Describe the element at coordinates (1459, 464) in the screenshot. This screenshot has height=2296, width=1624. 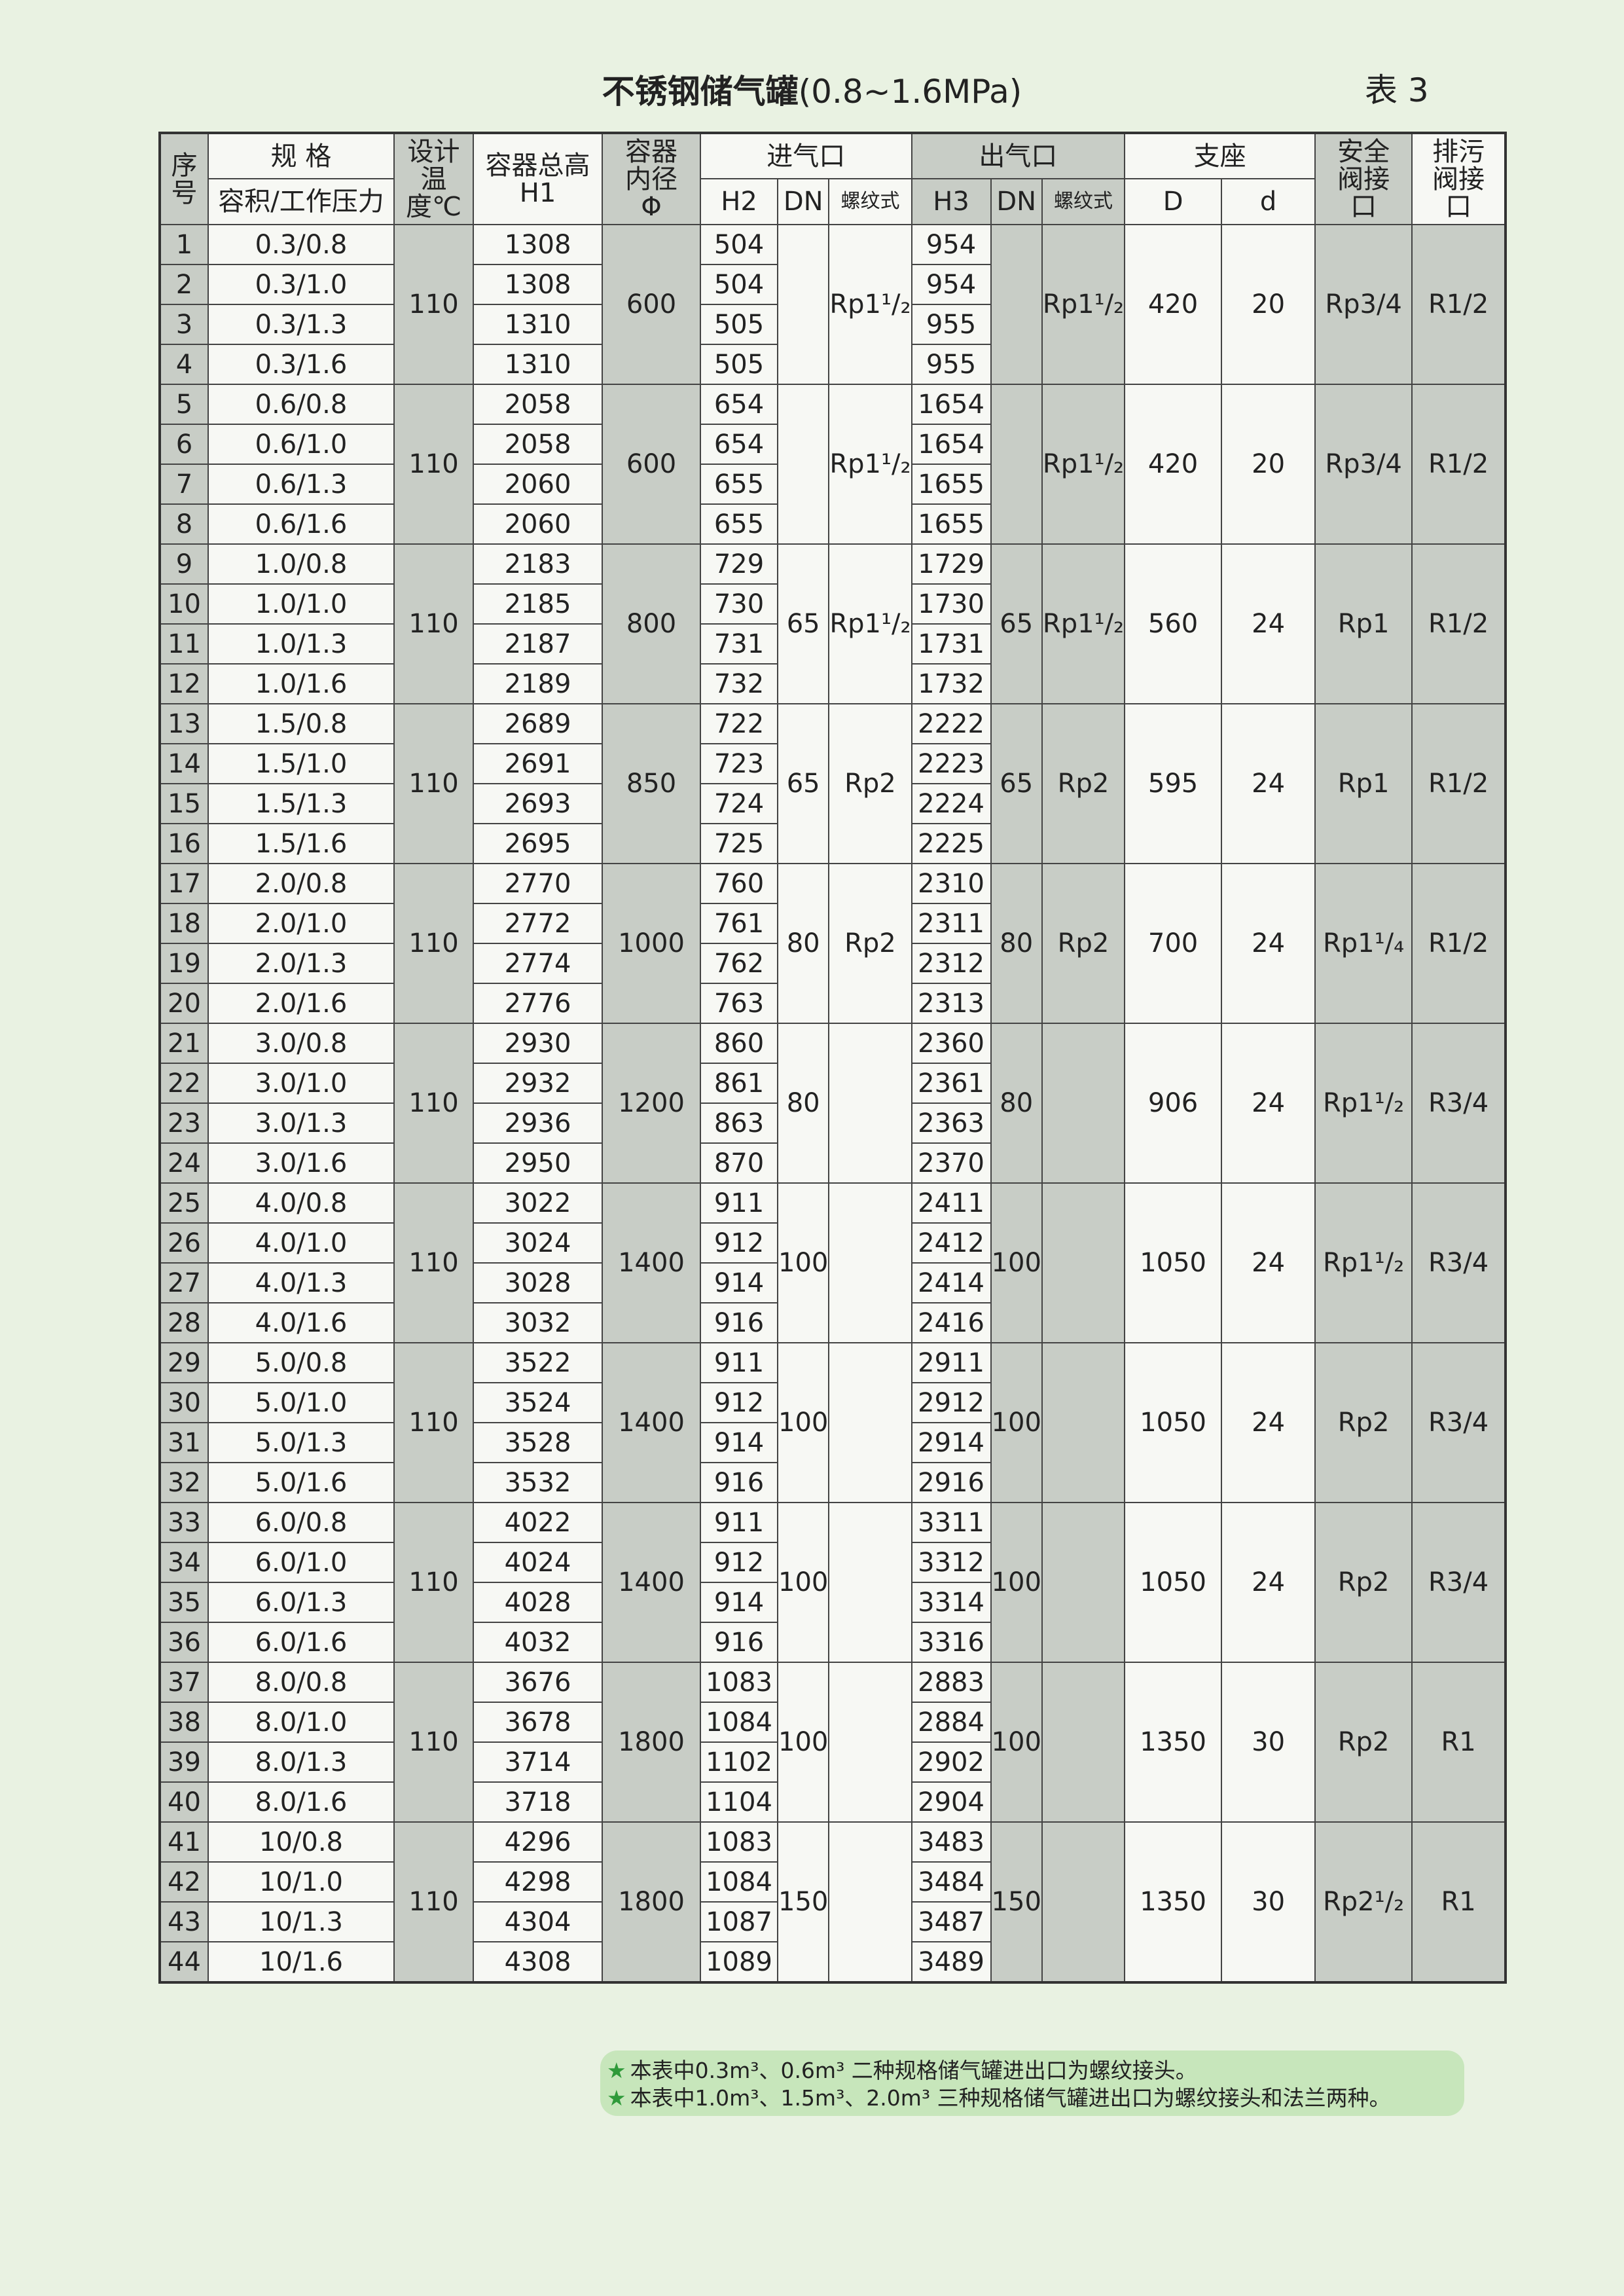
I see `drain-valve: R1/2` at that location.